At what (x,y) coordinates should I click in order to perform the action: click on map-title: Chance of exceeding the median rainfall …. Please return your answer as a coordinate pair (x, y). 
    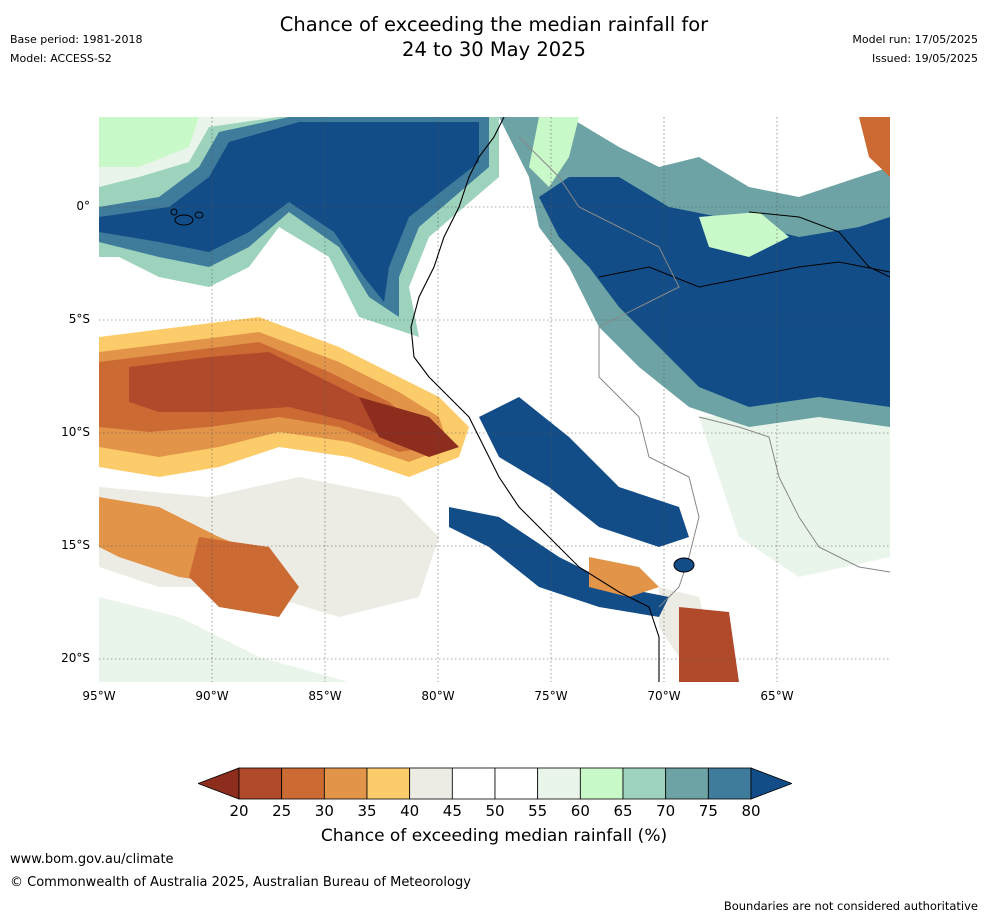
    Looking at the image, I should click on (494, 37).